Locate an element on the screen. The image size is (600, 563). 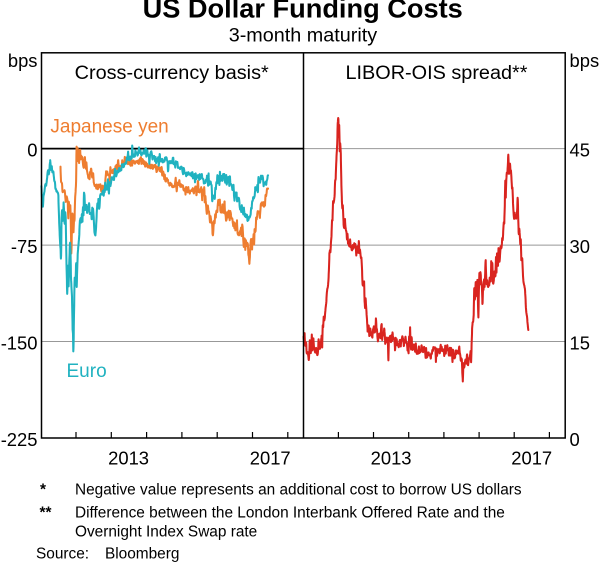
svg-text: LIBOR-OIS spread** is located at coordinates (437, 73).